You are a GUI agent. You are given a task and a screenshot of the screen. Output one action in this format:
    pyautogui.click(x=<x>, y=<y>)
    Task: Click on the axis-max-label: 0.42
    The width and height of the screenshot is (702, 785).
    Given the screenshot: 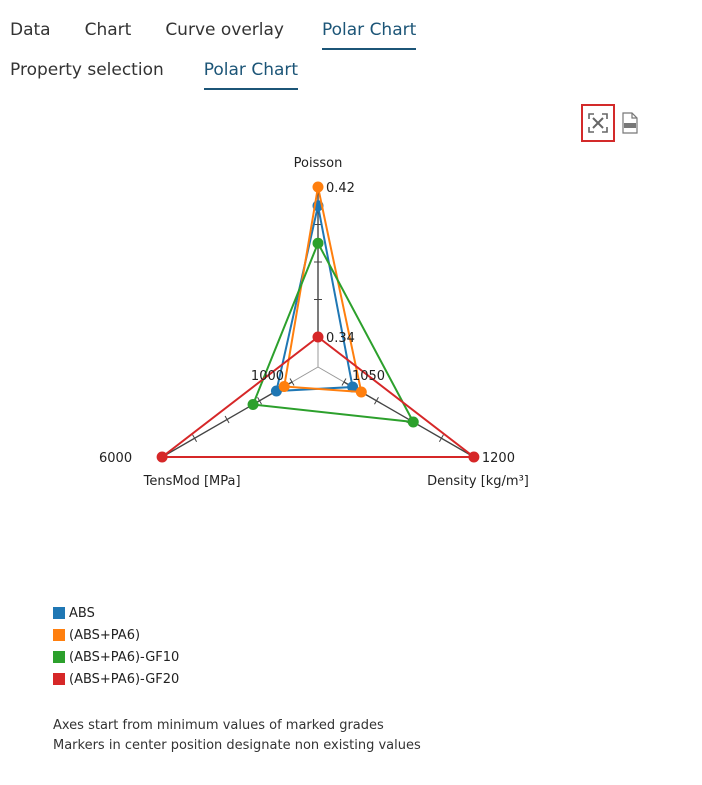 What is the action you would take?
    pyautogui.click(x=340, y=188)
    